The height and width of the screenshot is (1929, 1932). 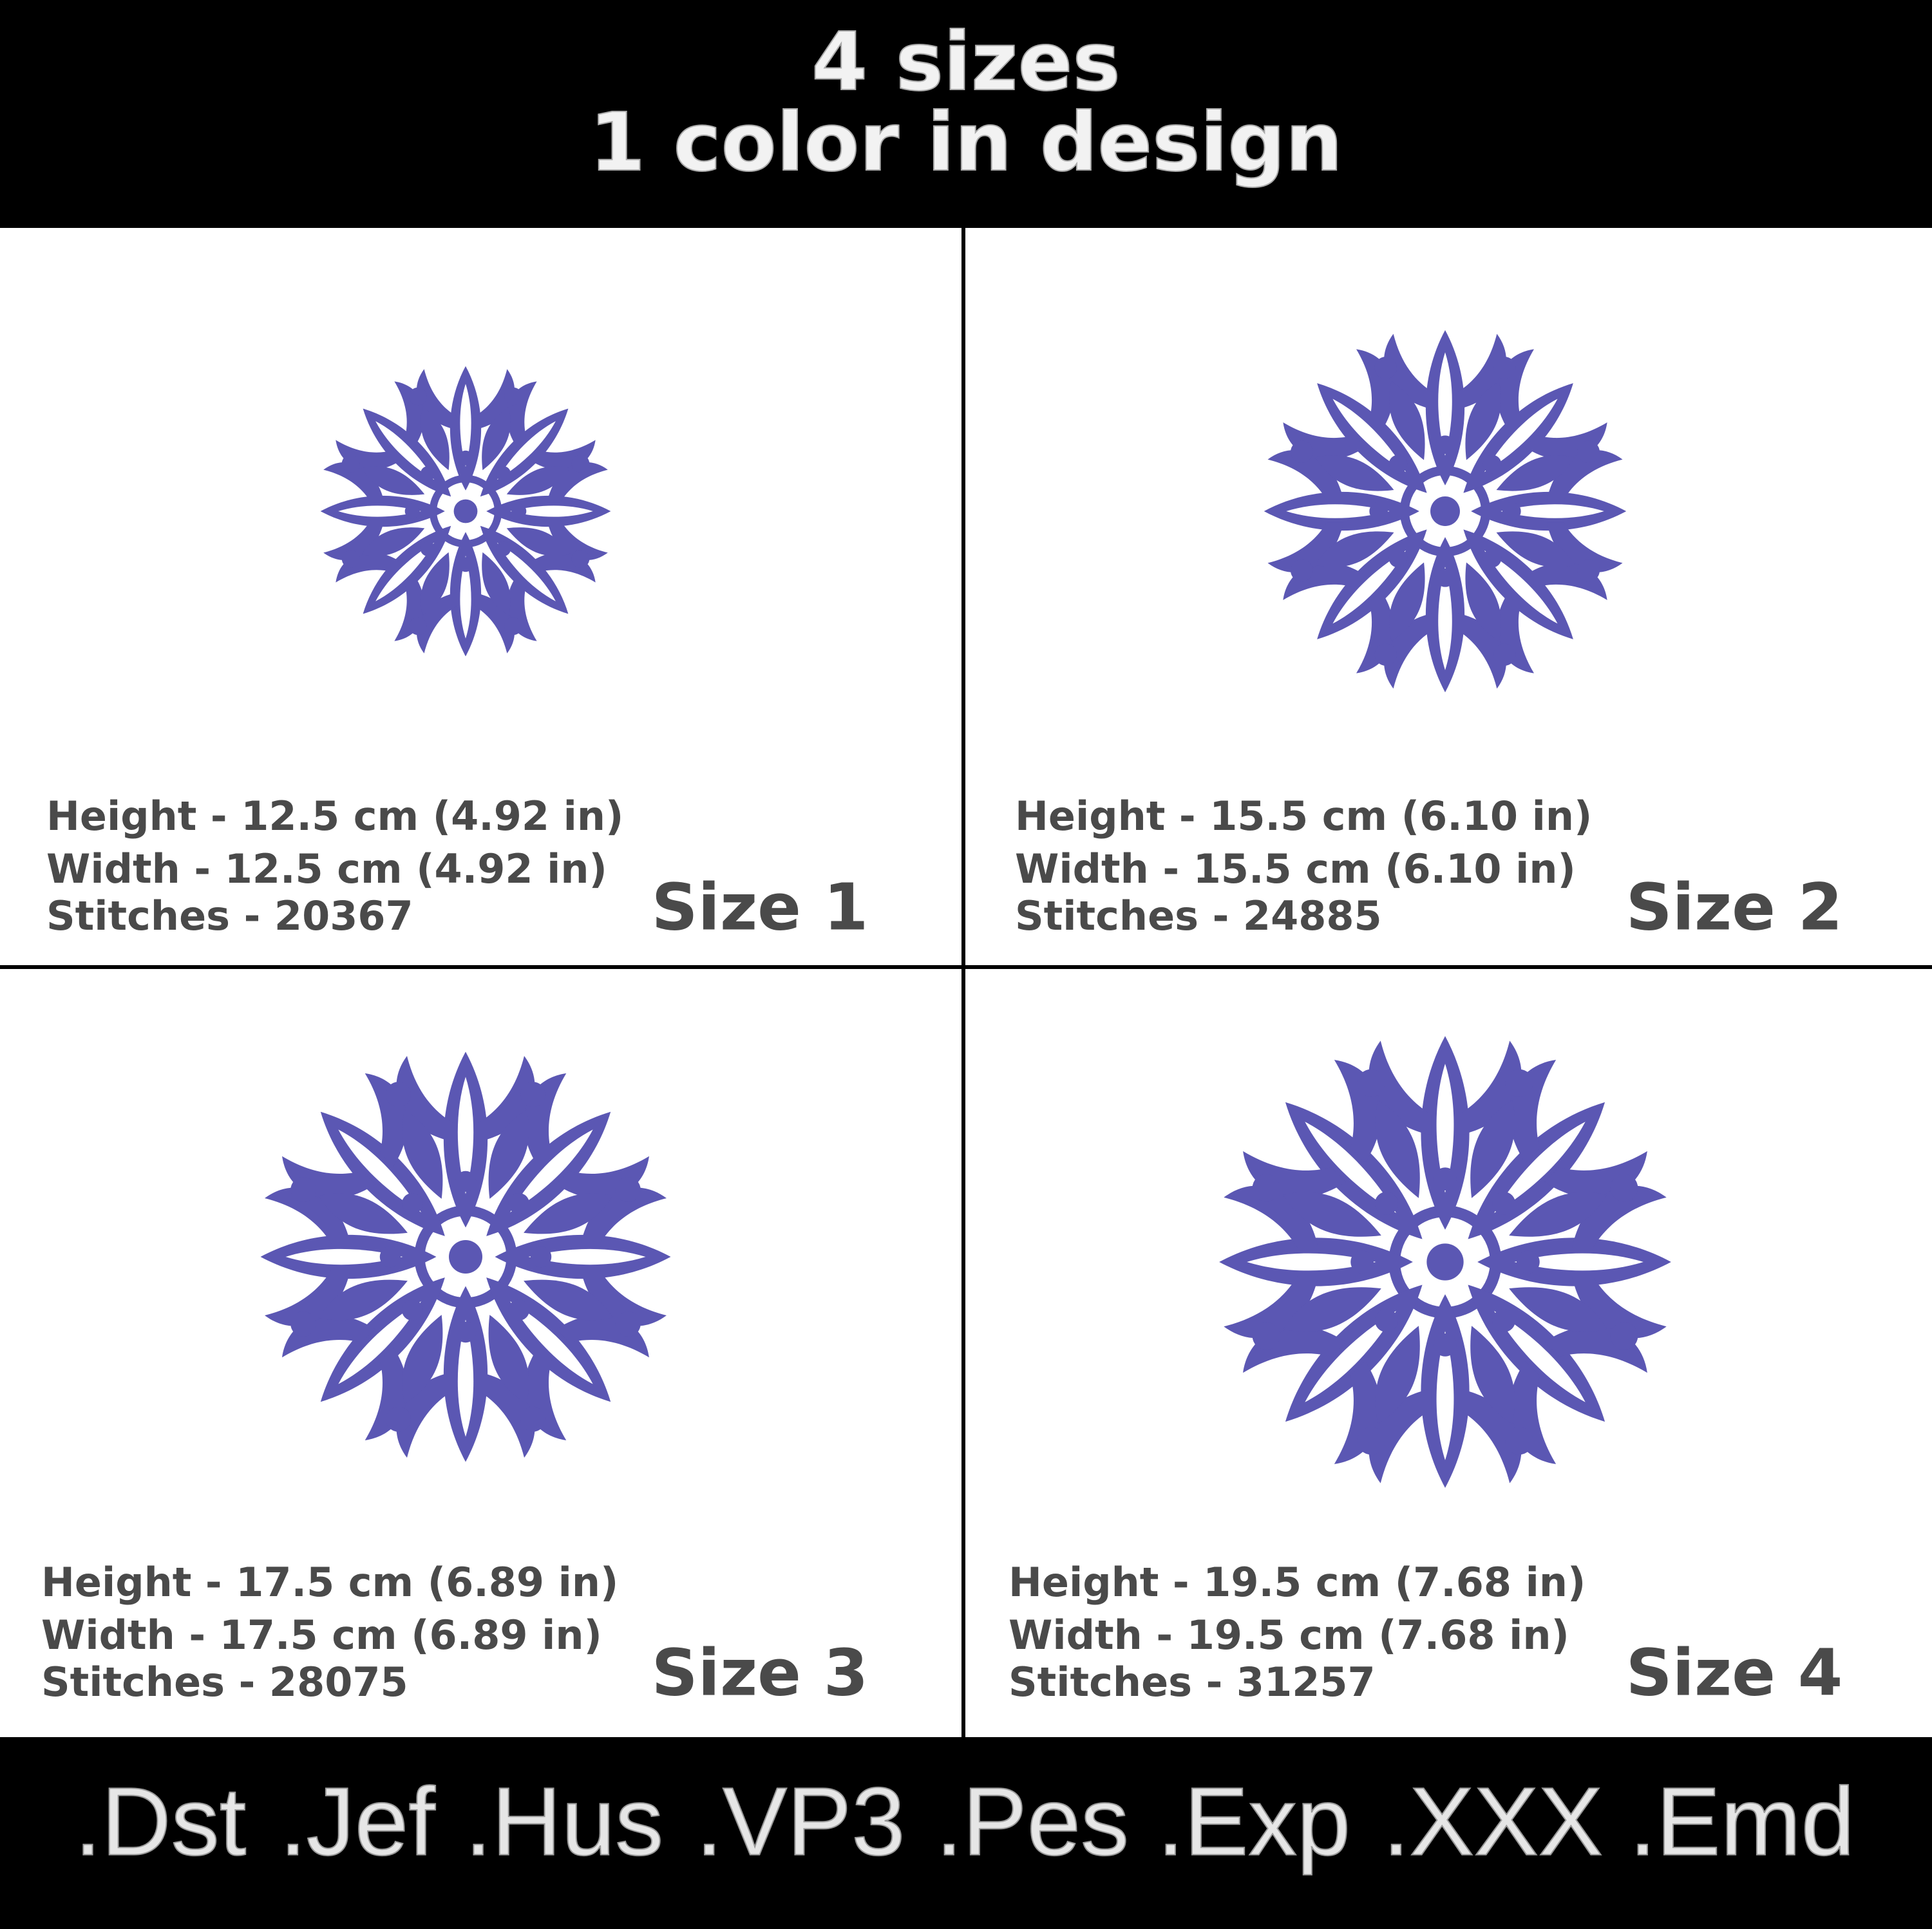 What do you see at coordinates (224, 1682) in the screenshot?
I see `stitches-text: Stitches - 28075` at bounding box center [224, 1682].